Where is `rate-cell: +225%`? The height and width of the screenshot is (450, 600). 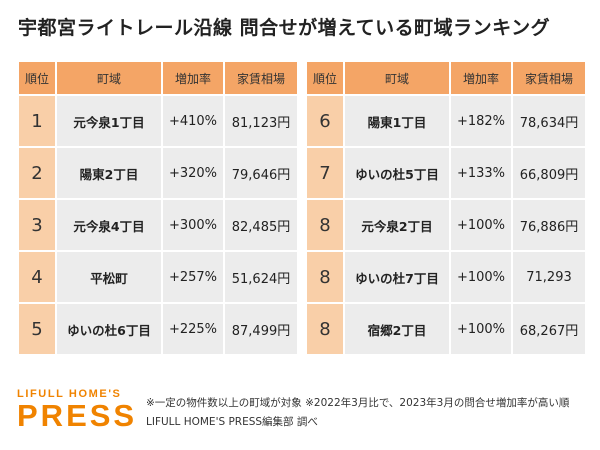 rate-cell: +225% is located at coordinates (193, 329).